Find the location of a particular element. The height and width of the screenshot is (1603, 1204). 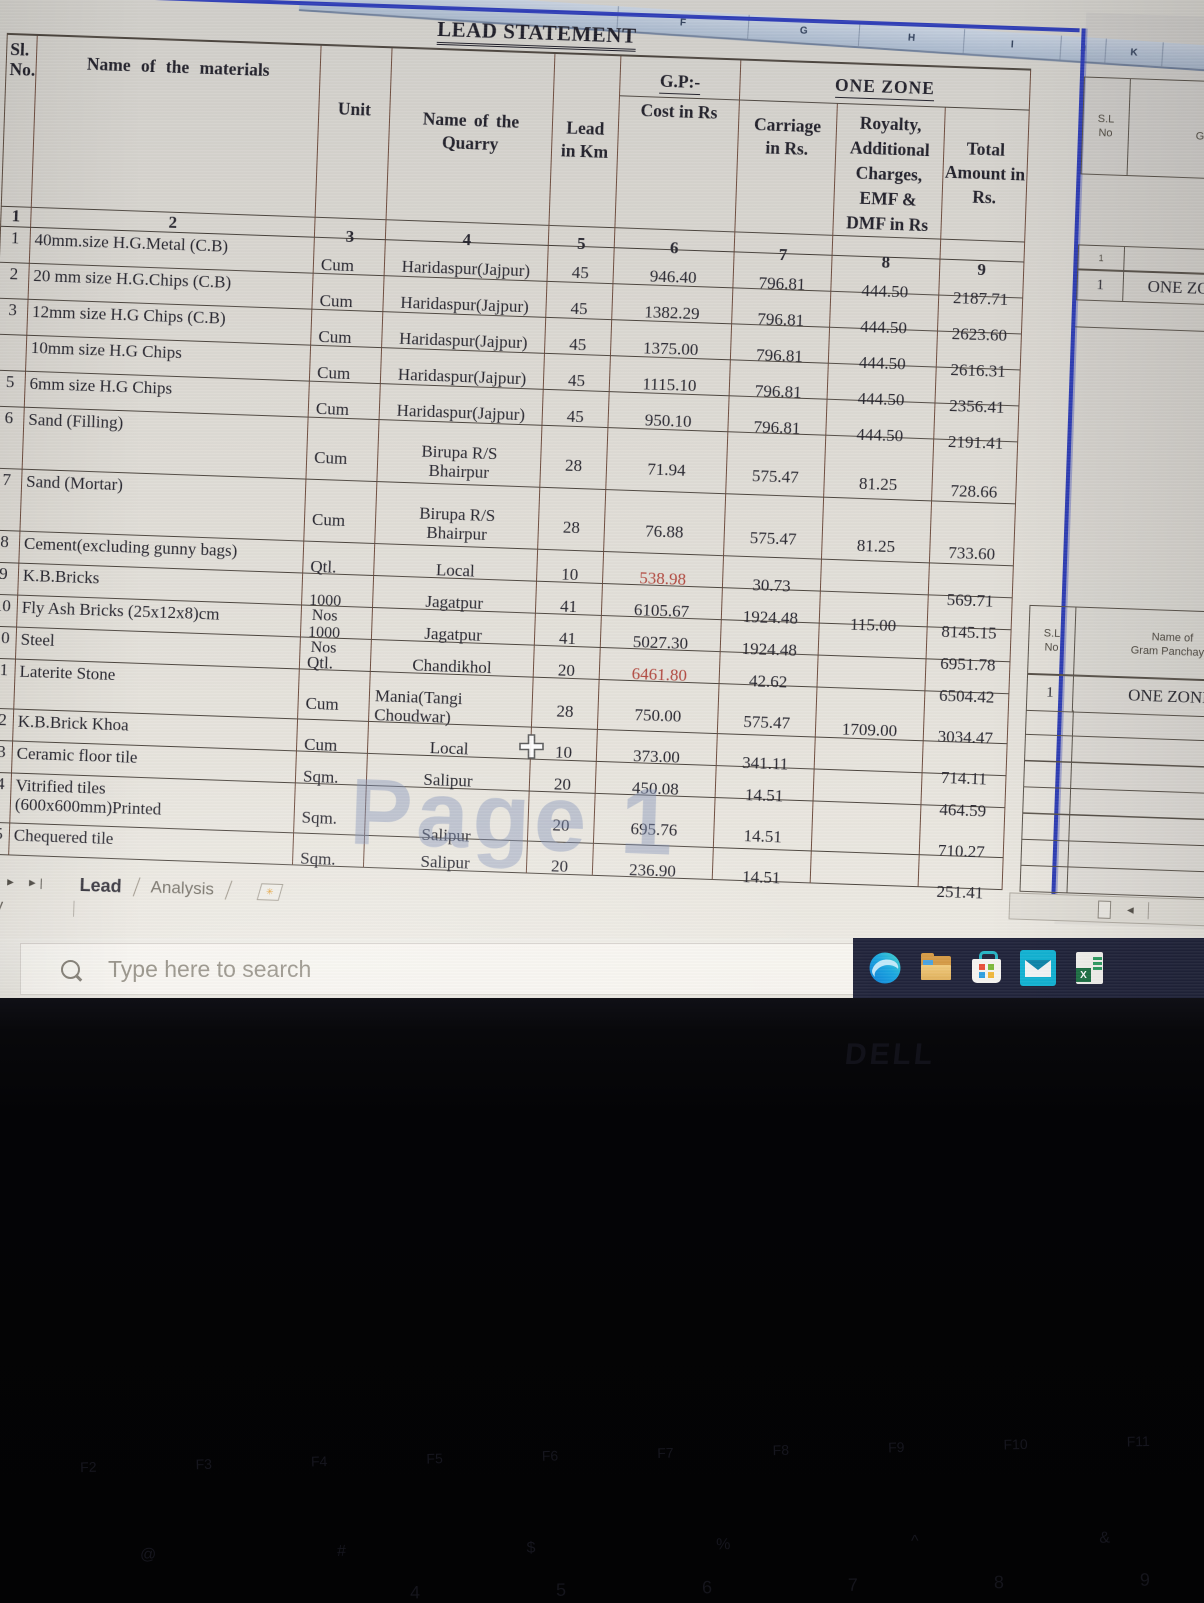

header-quarry: Name of the Quarry is located at coordinates (471, 137).